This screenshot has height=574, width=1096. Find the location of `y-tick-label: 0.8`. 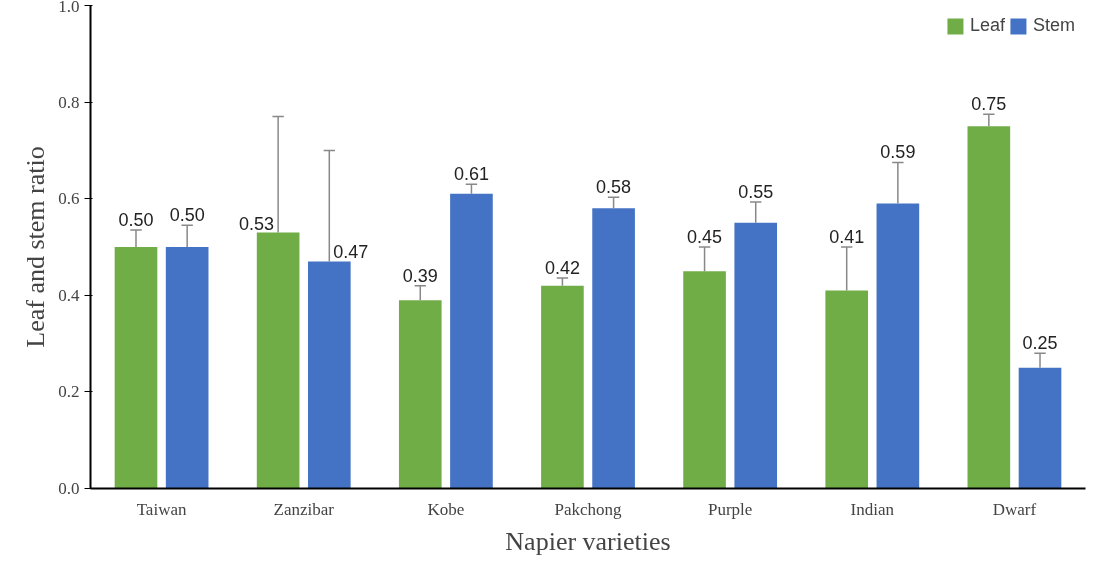

y-tick-label: 0.8 is located at coordinates (69, 102).